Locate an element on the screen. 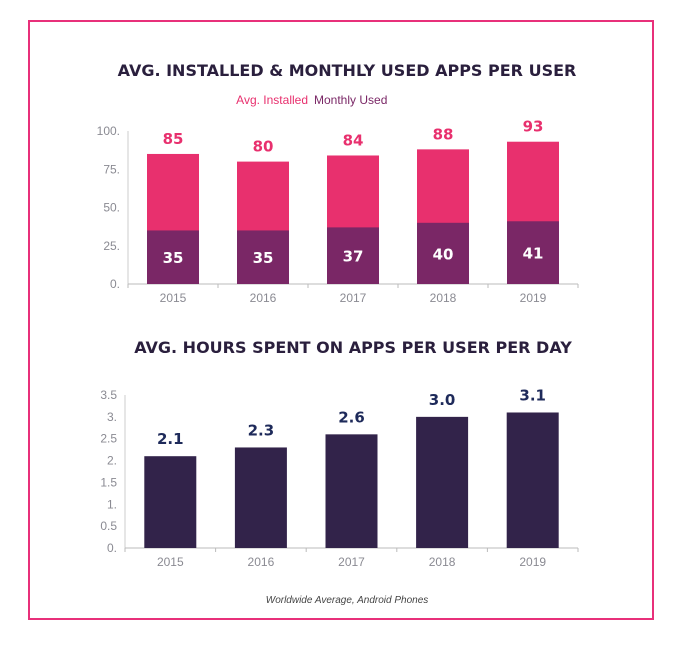 The width and height of the screenshot is (680, 655). data-label-installed: 85 is located at coordinates (173, 139).